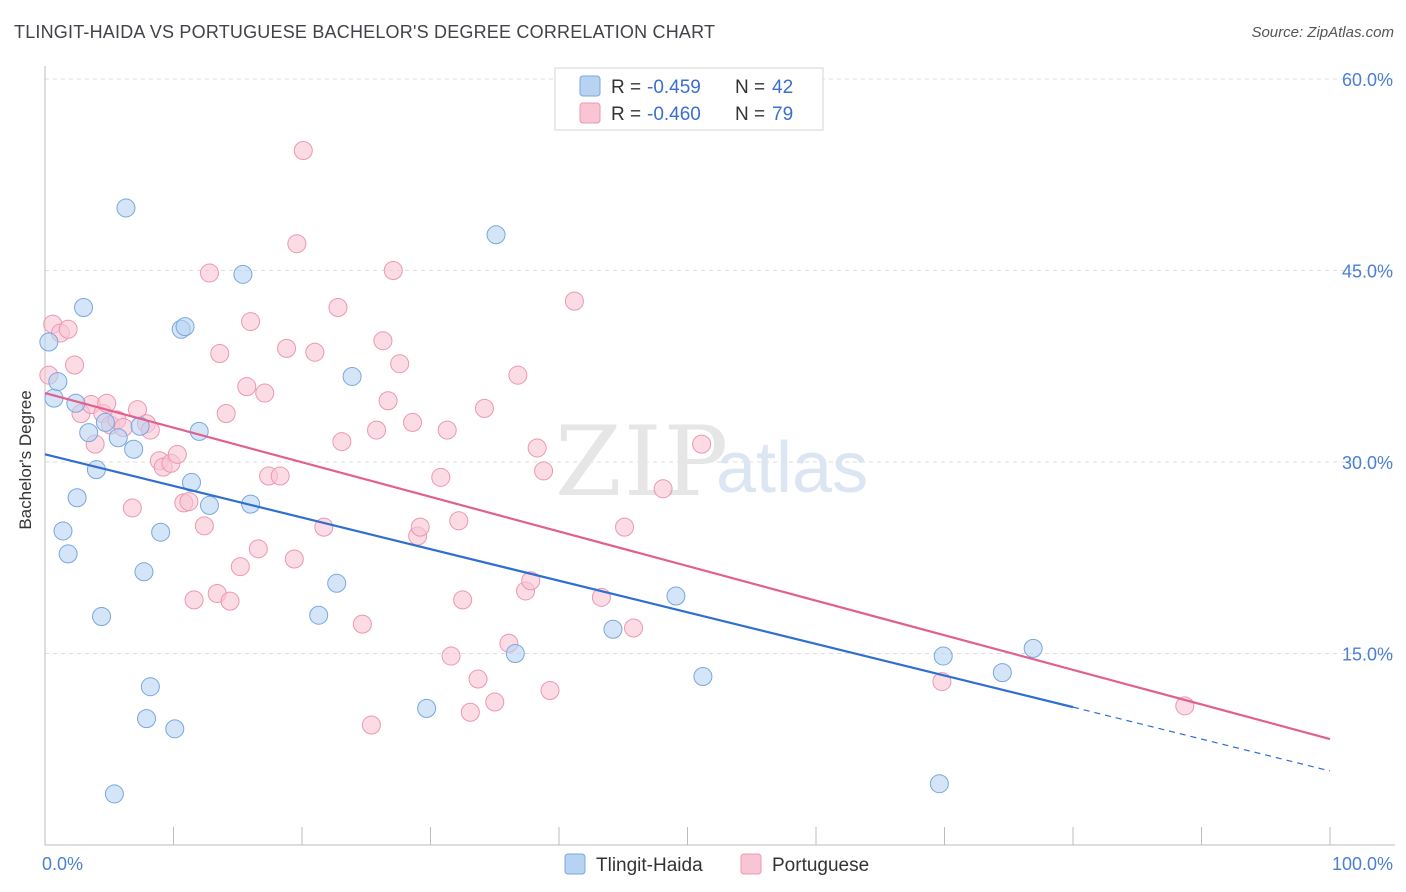 The height and width of the screenshot is (892, 1406). Describe the element at coordinates (820, 865) in the screenshot. I see `bottom-legend-label-portuguese: Portuguese` at that location.